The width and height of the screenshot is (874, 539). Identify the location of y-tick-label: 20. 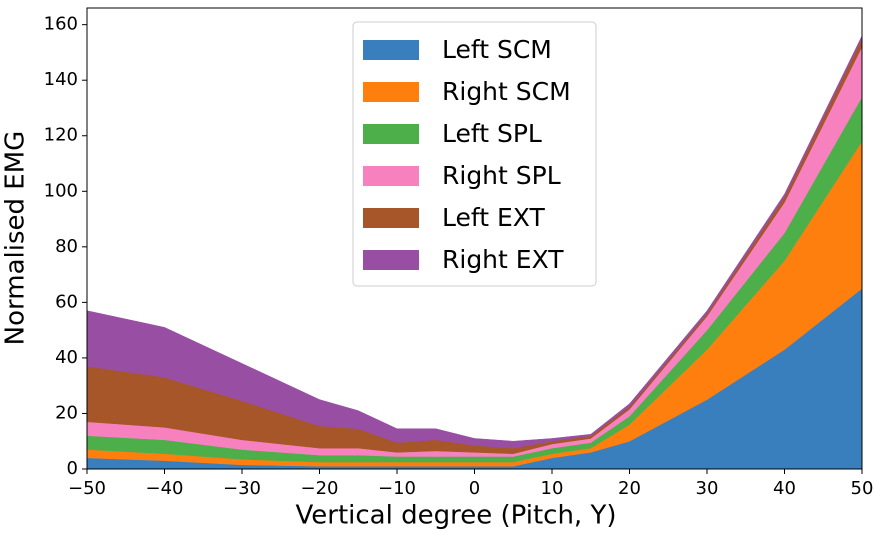
(66, 412).